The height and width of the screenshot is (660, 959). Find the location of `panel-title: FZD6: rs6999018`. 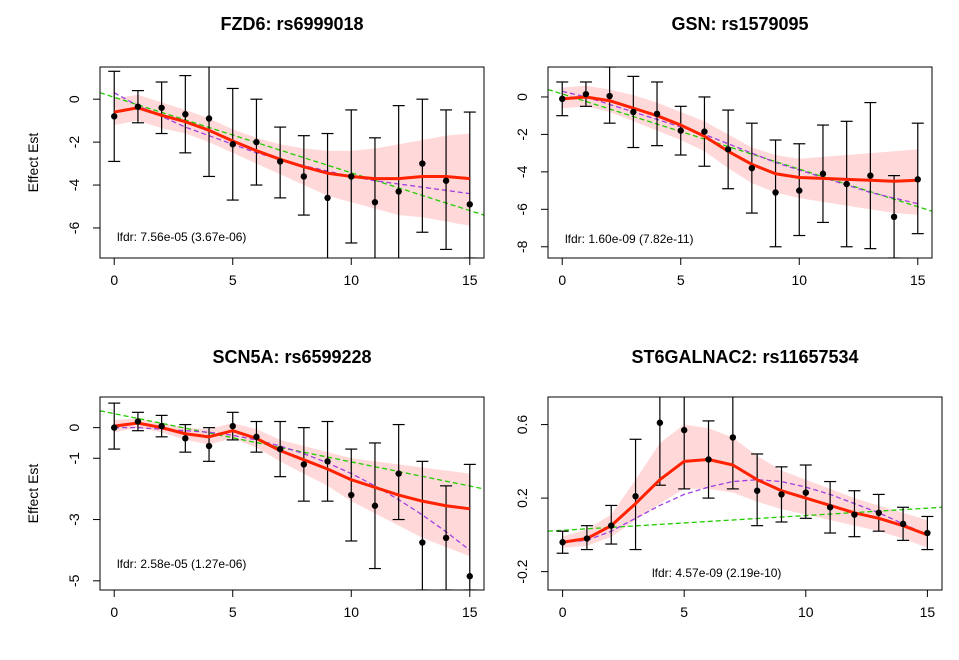

panel-title: FZD6: rs6999018 is located at coordinates (291, 24).